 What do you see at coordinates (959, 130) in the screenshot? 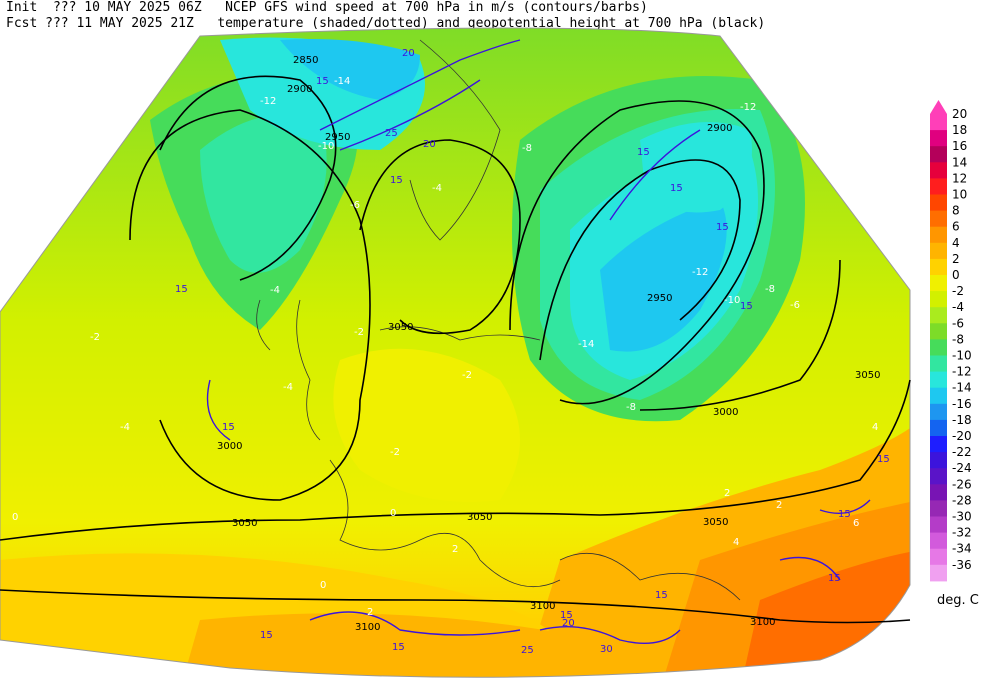
I see `colorbar-tick-label: 18` at bounding box center [959, 130].